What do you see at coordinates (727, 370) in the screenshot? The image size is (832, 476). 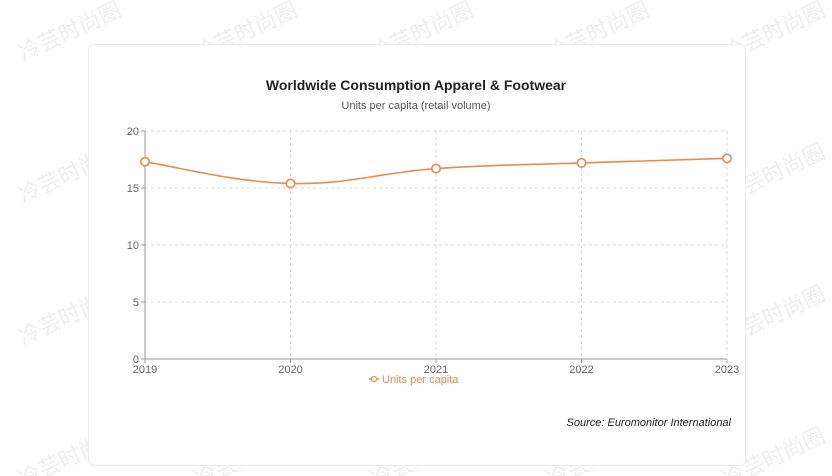 I see `x-tick-label: 2023` at bounding box center [727, 370].